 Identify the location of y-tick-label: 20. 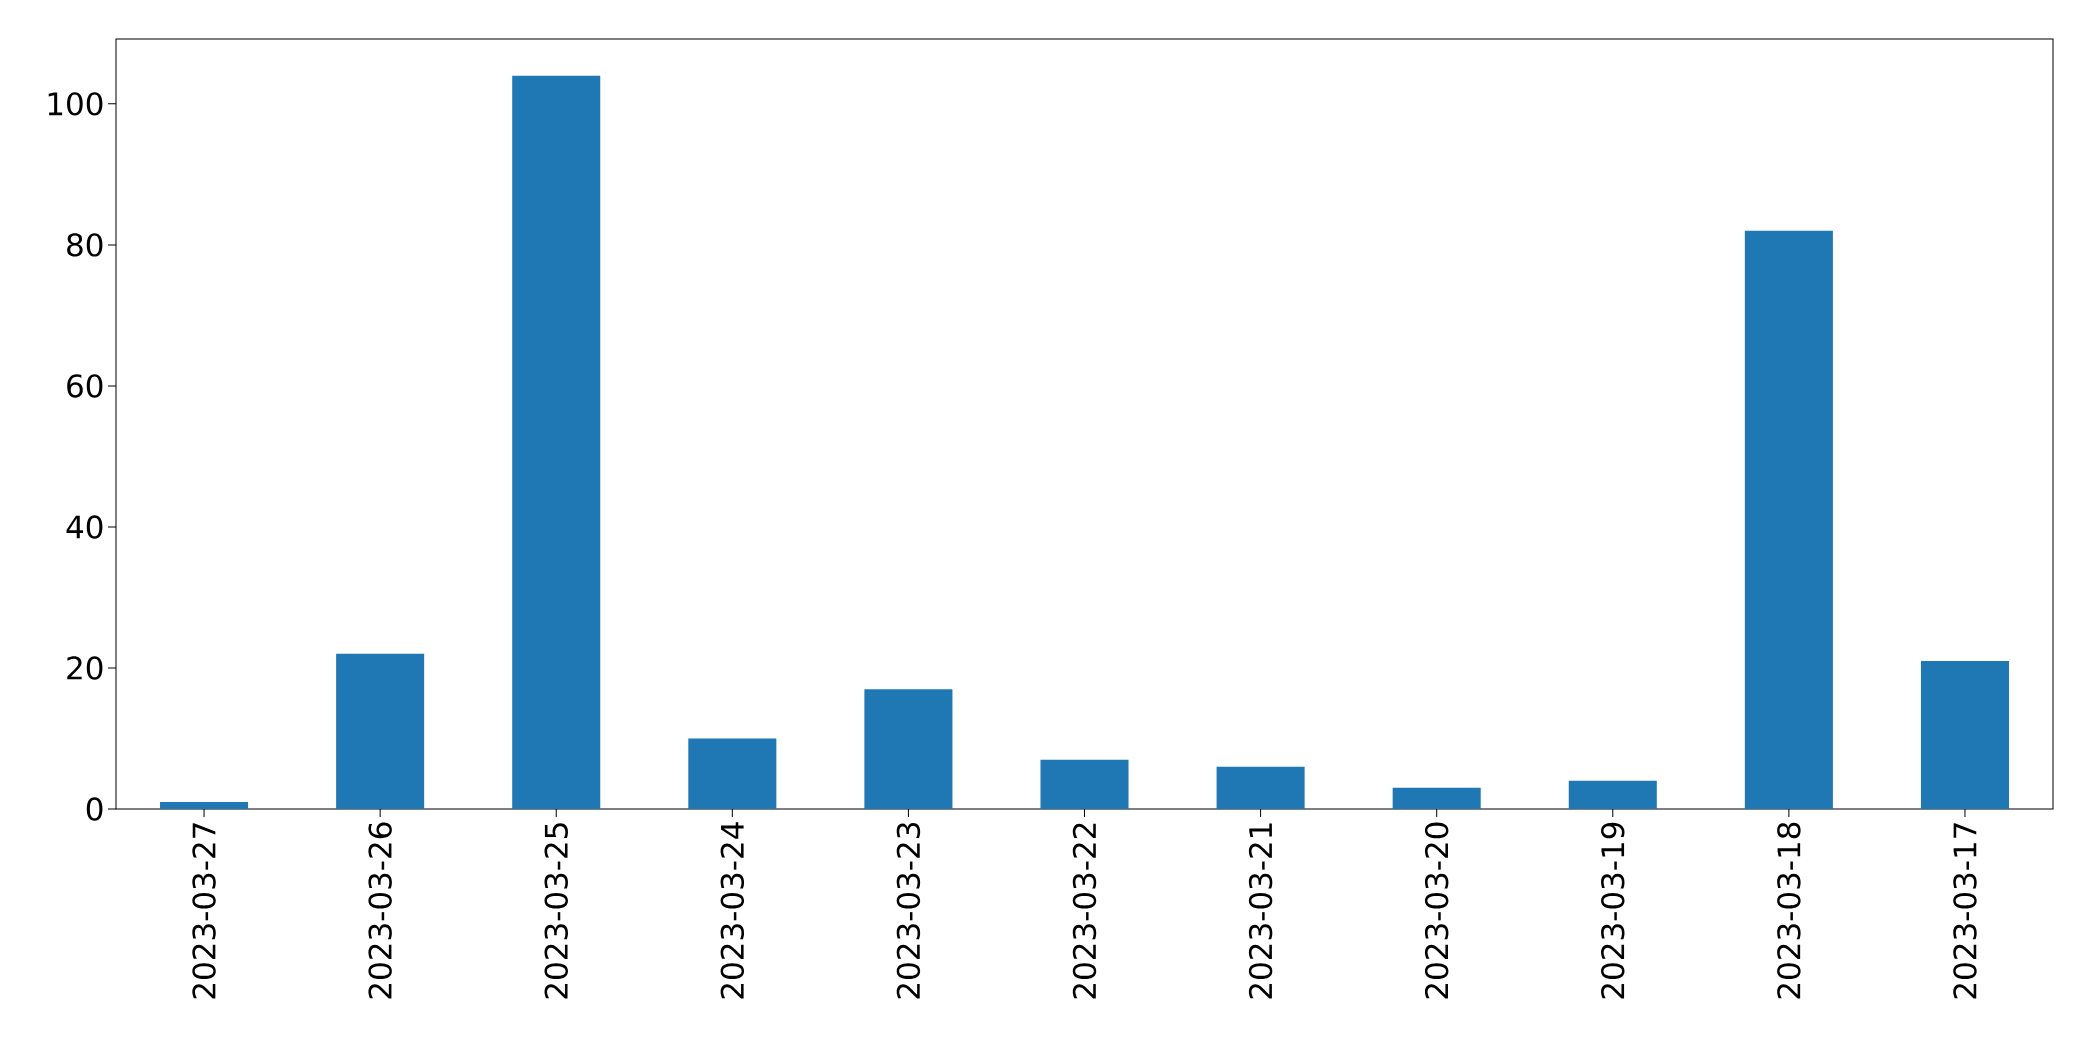
(85, 668).